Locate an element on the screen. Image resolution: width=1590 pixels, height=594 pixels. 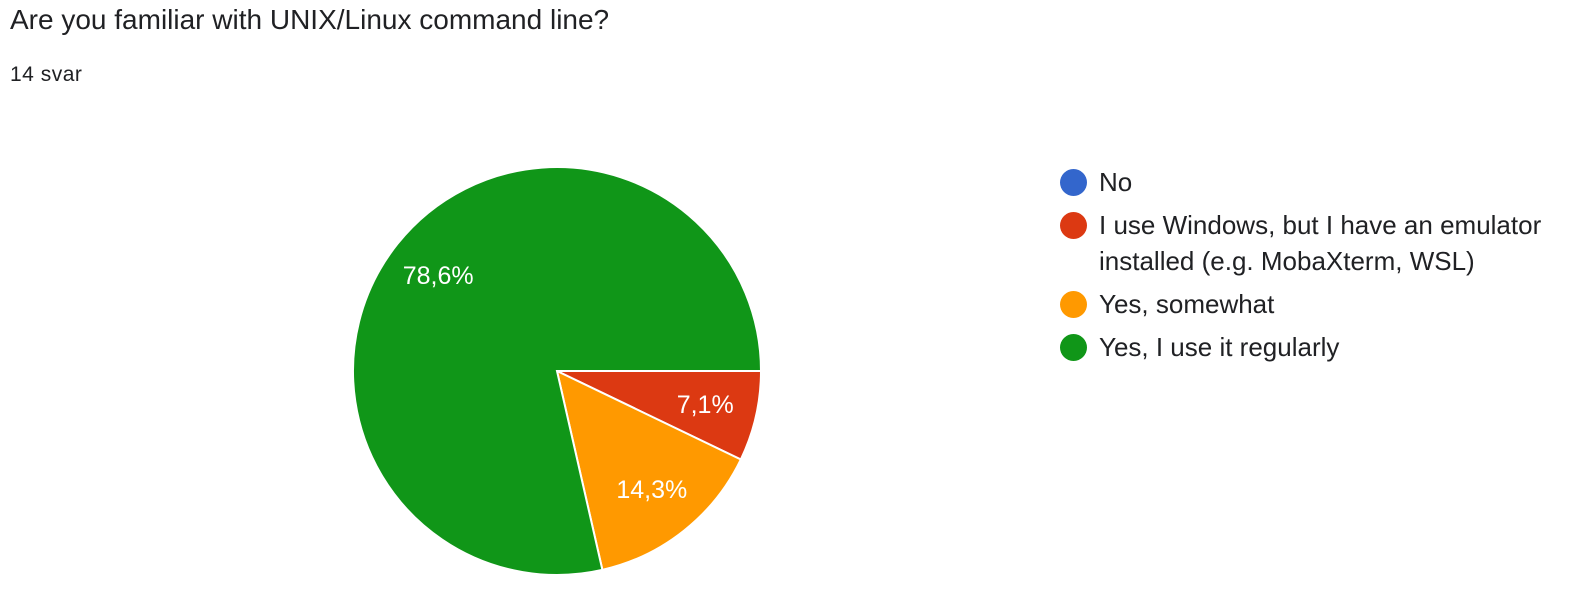
slice-percent-label-3: 78,6% is located at coordinates (438, 276).